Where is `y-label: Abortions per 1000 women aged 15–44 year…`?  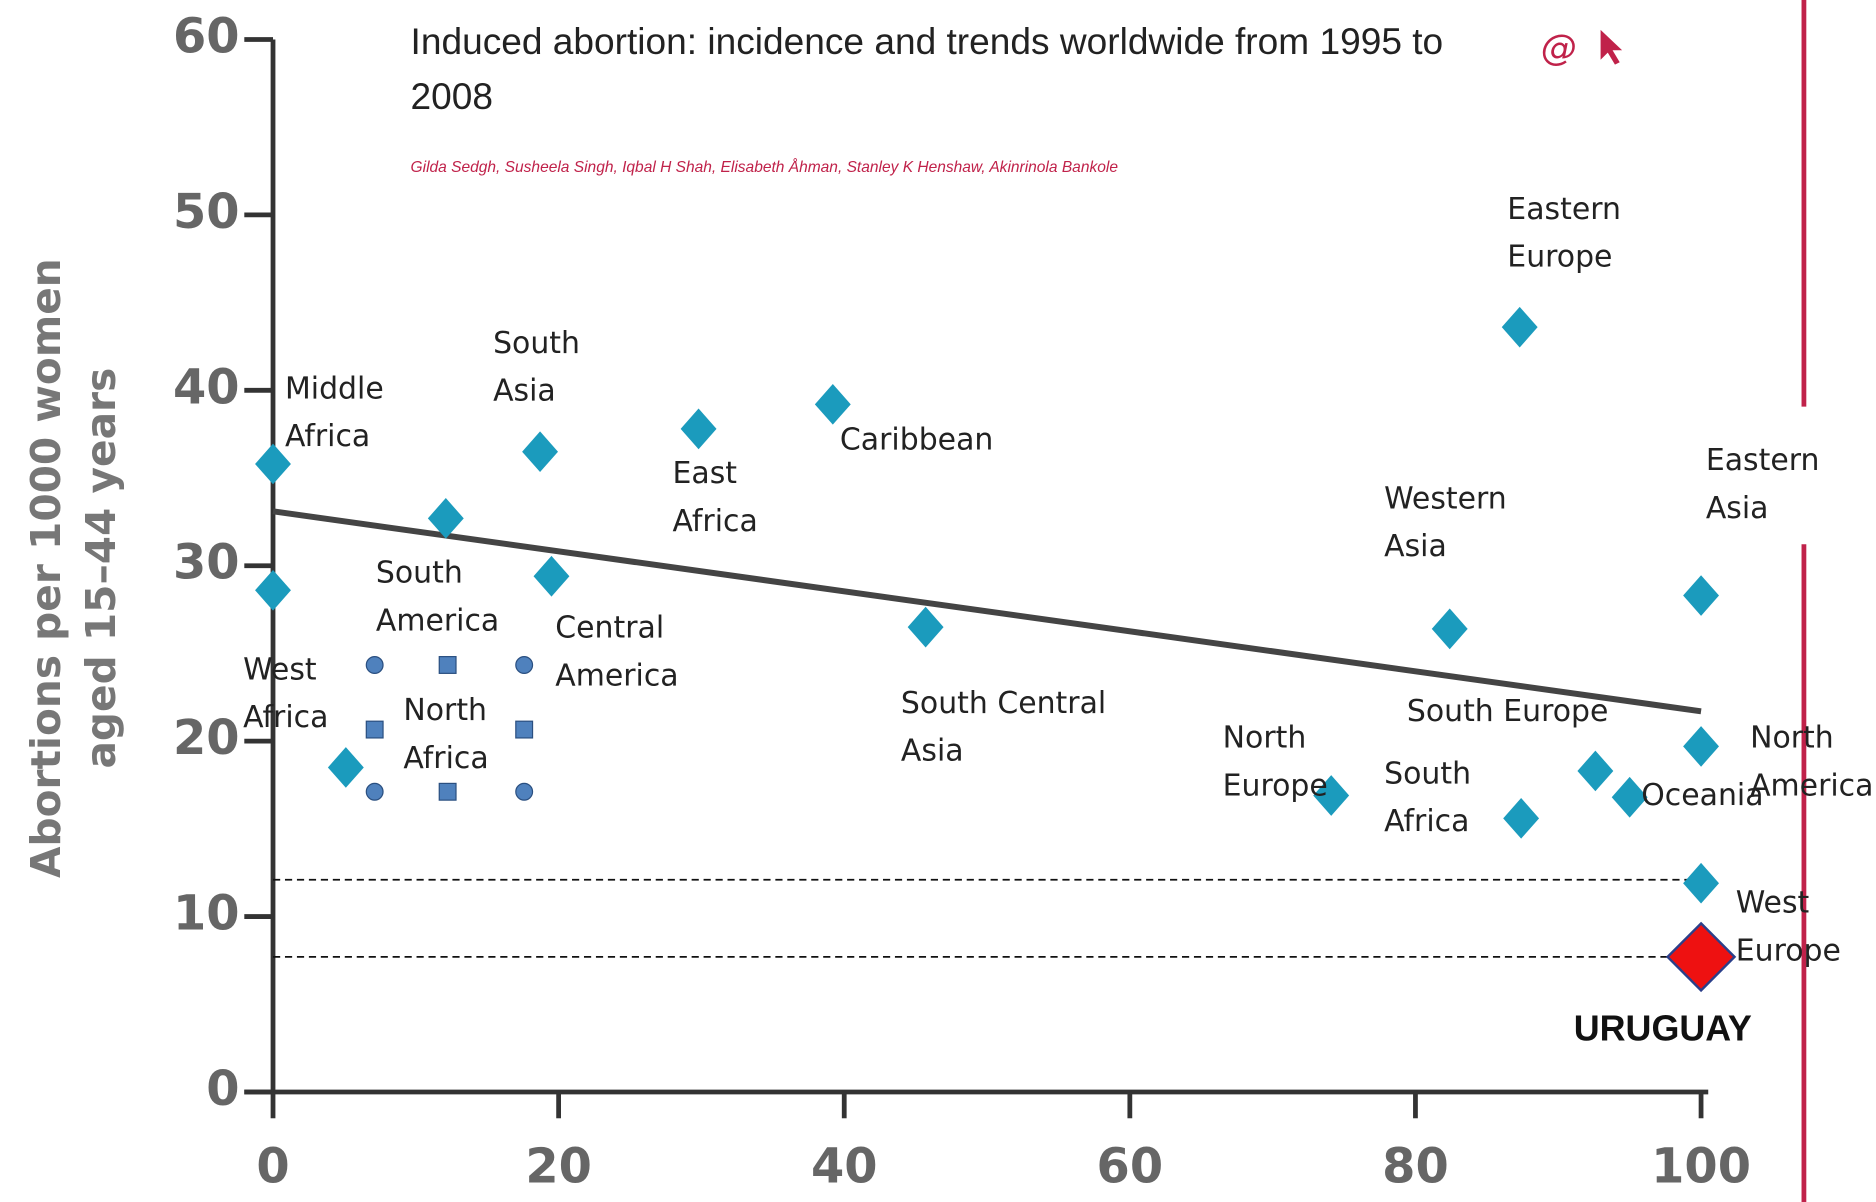
y-label: Abortions per 1000 women aged 15–44 year… is located at coordinates (73, 568).